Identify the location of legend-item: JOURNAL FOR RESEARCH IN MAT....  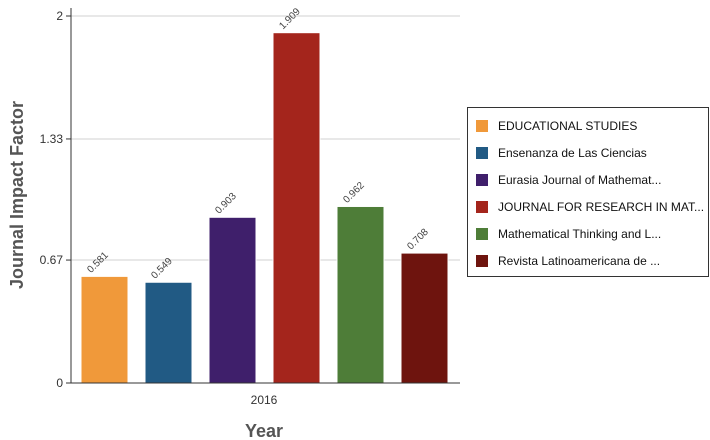
(590, 207).